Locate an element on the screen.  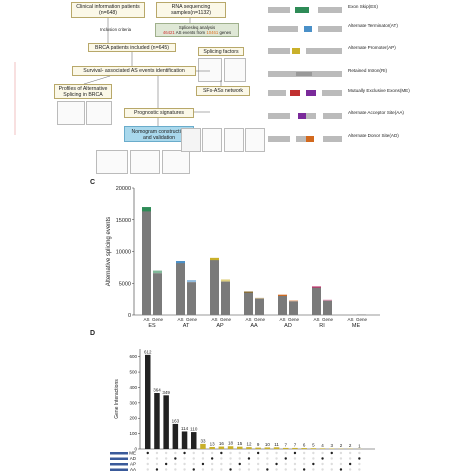
legend-label-me: Mutually Exclusive Exons(ME) is located at coordinates (379, 90).